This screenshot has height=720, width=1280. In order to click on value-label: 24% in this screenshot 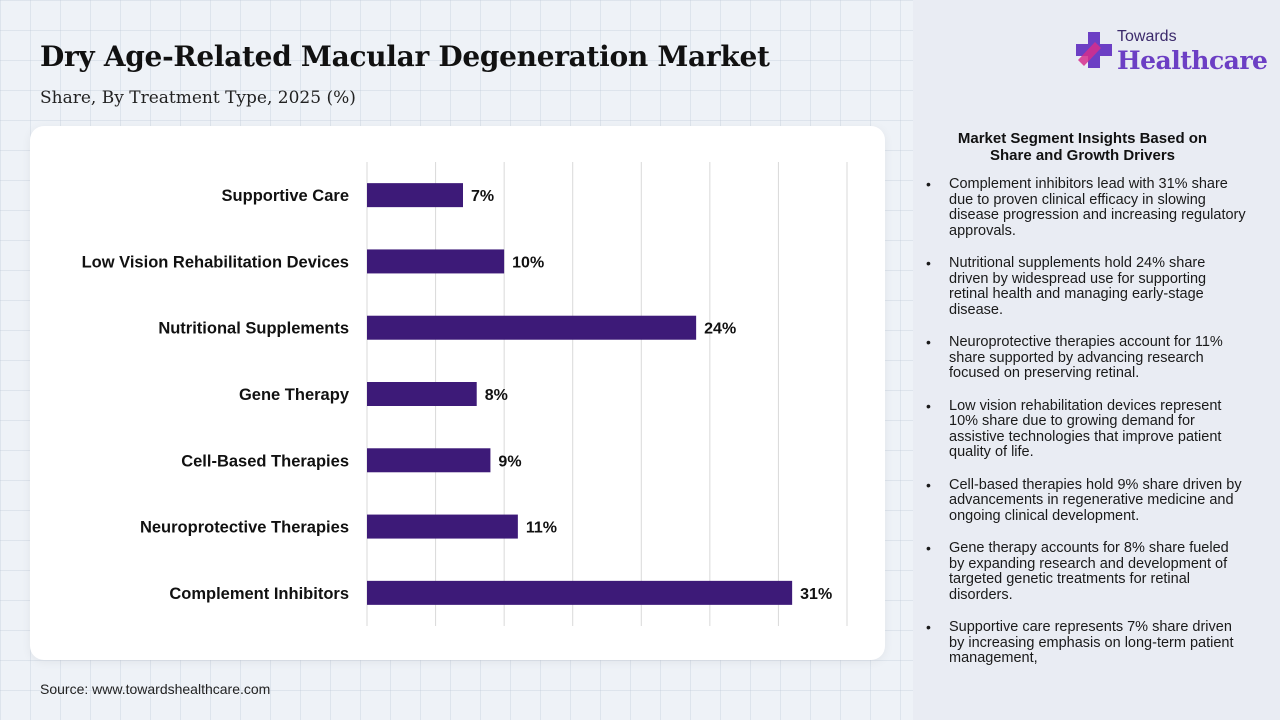, I will do `click(720, 329)`.